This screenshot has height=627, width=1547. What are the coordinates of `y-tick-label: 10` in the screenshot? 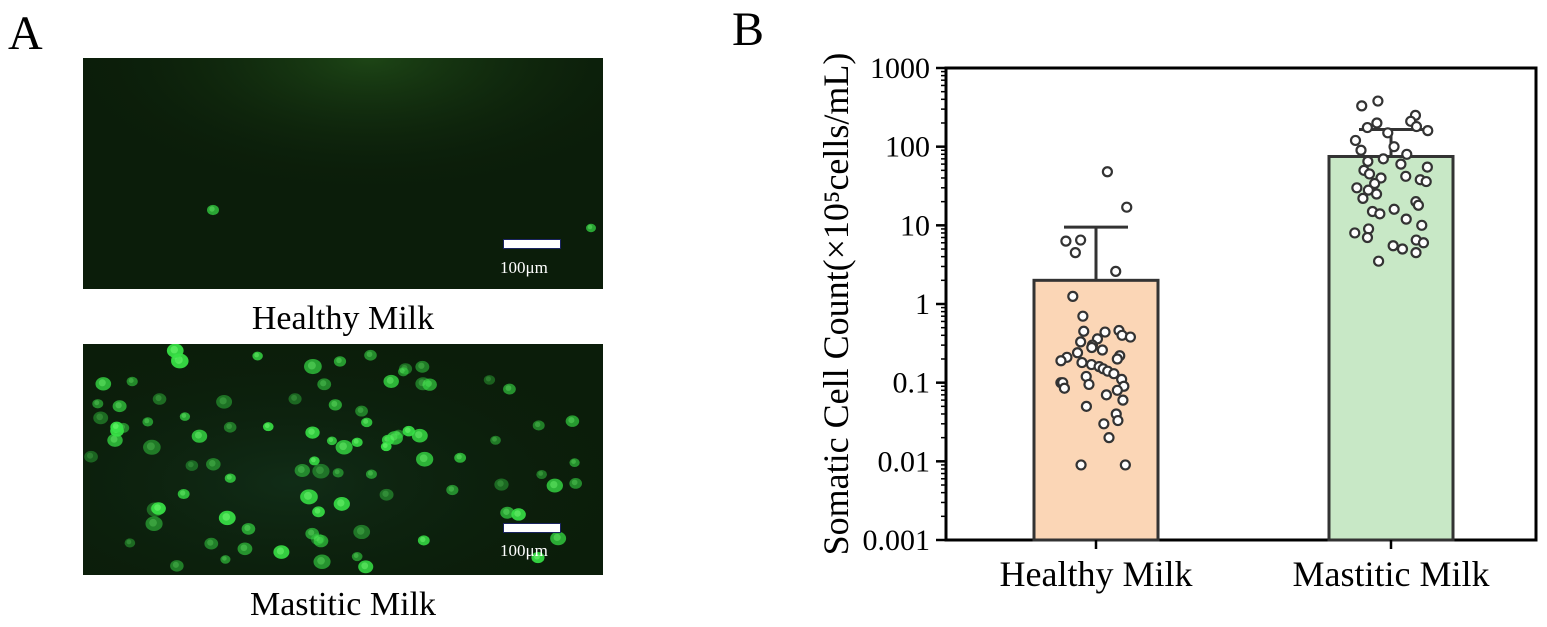 It's located at (915, 225).